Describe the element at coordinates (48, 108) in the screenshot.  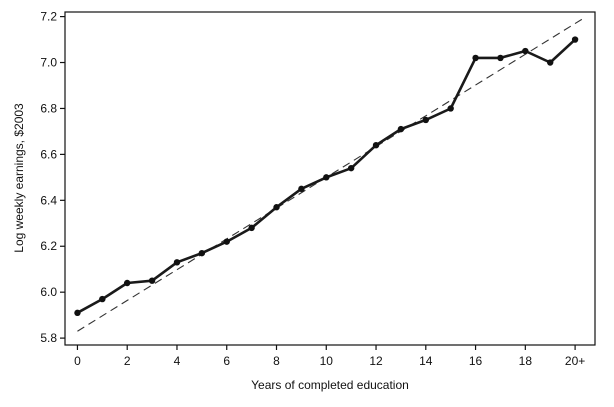
I see `y-tick-label: 6.8` at that location.